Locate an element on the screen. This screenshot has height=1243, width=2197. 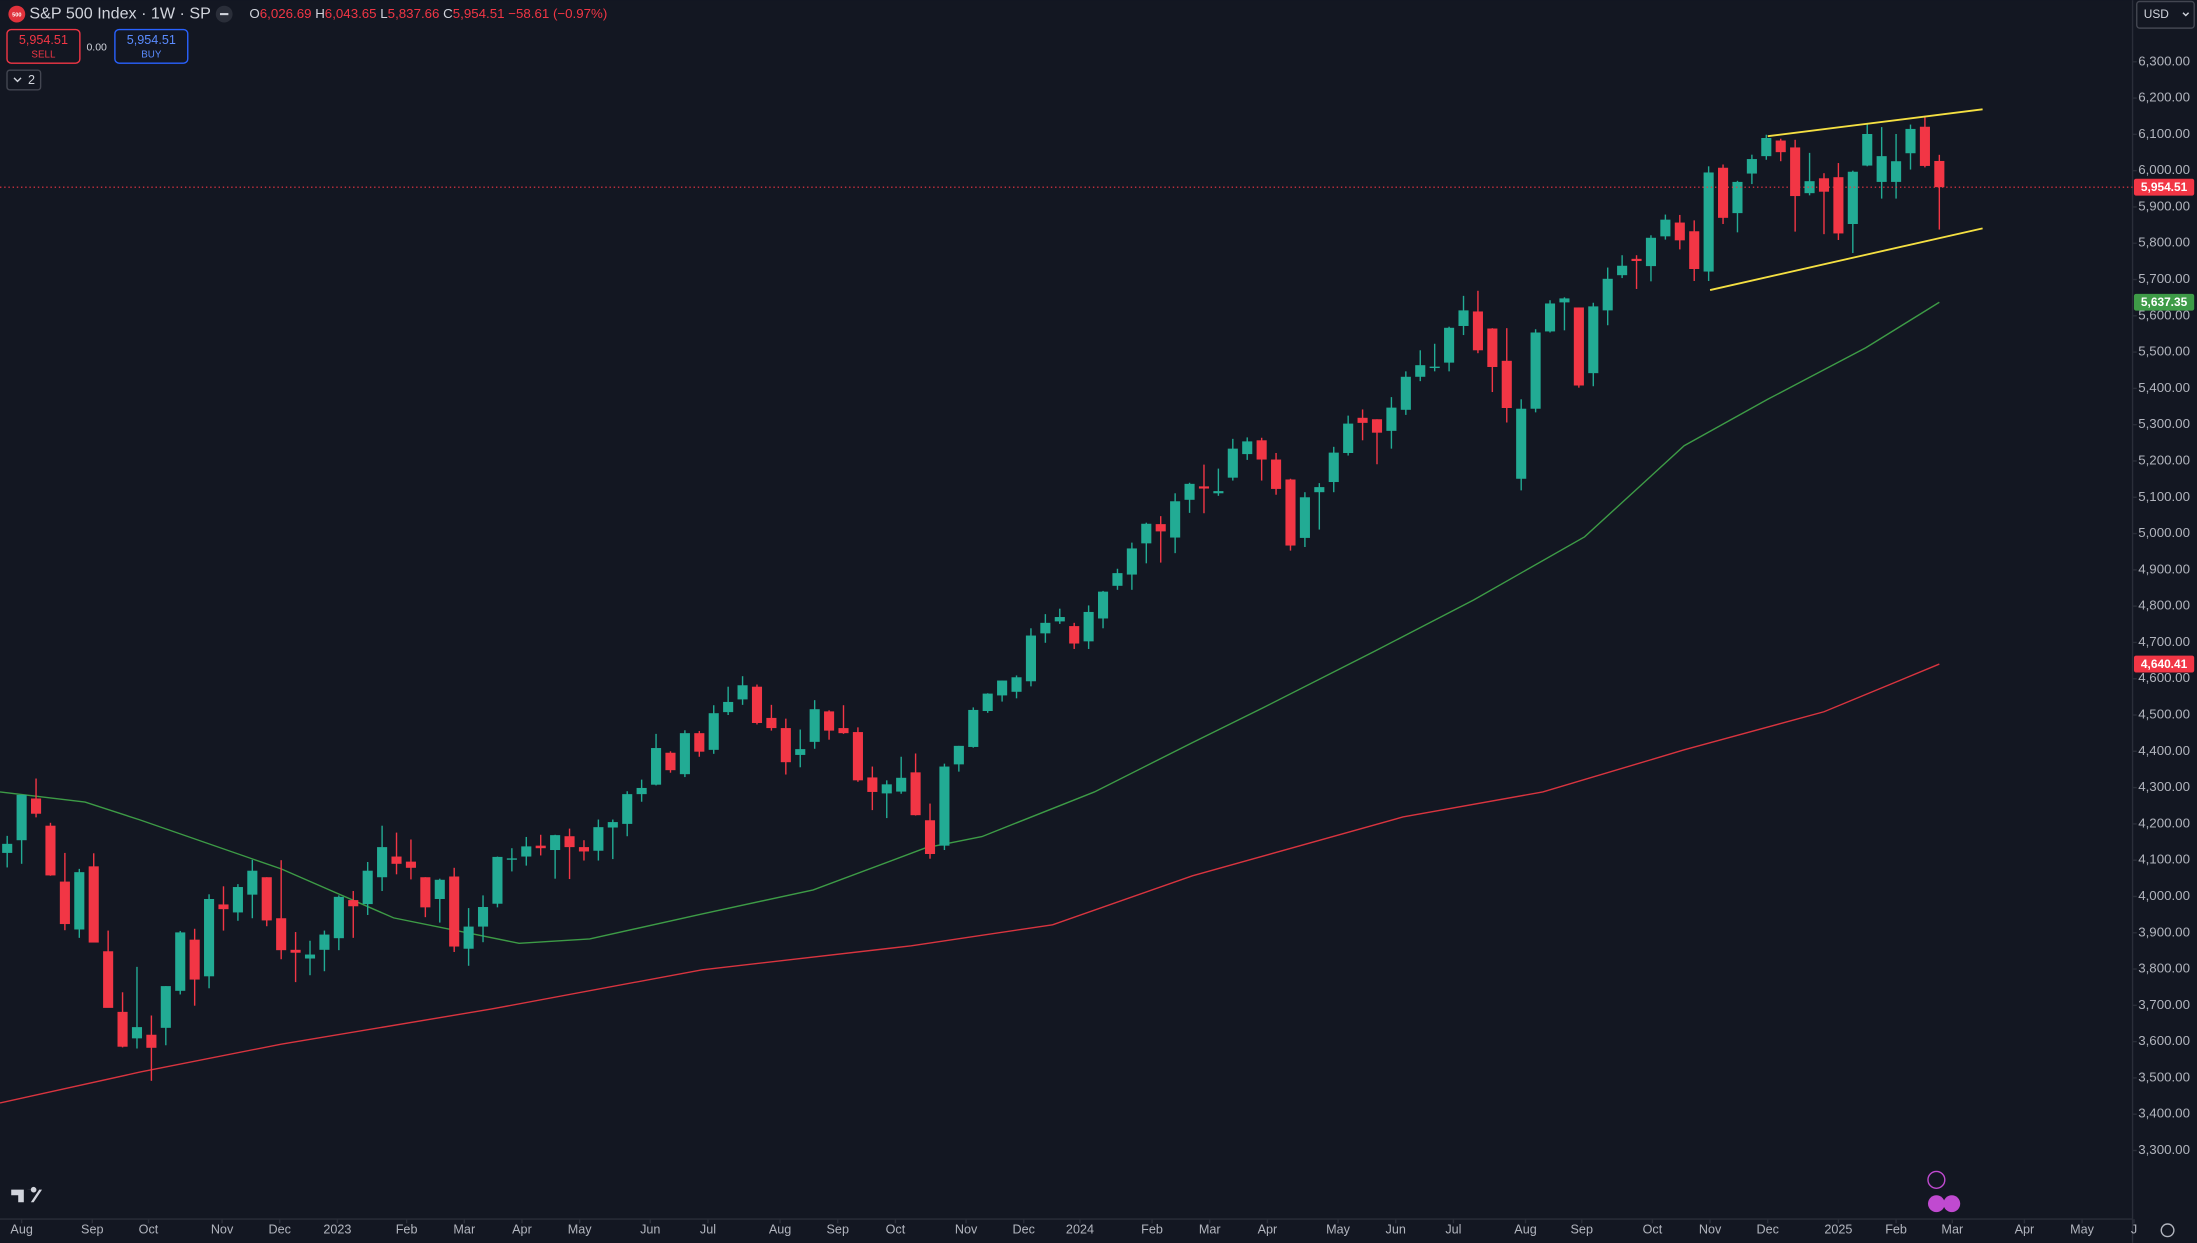
x-tick-label: Oct is located at coordinates (896, 1230).